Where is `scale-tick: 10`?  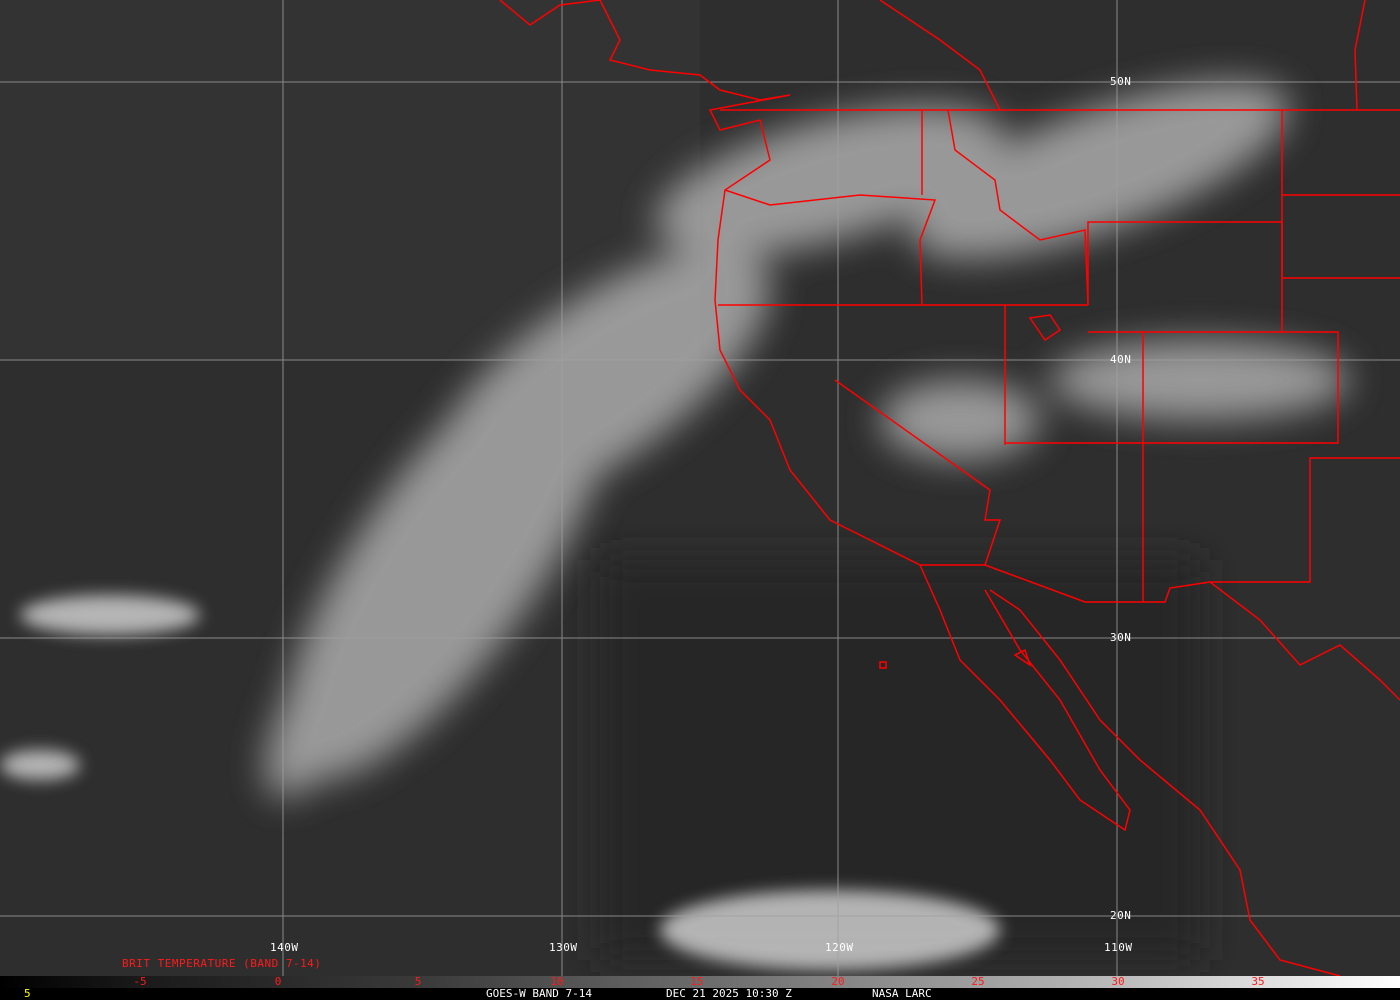 scale-tick: 10 is located at coordinates (557, 981).